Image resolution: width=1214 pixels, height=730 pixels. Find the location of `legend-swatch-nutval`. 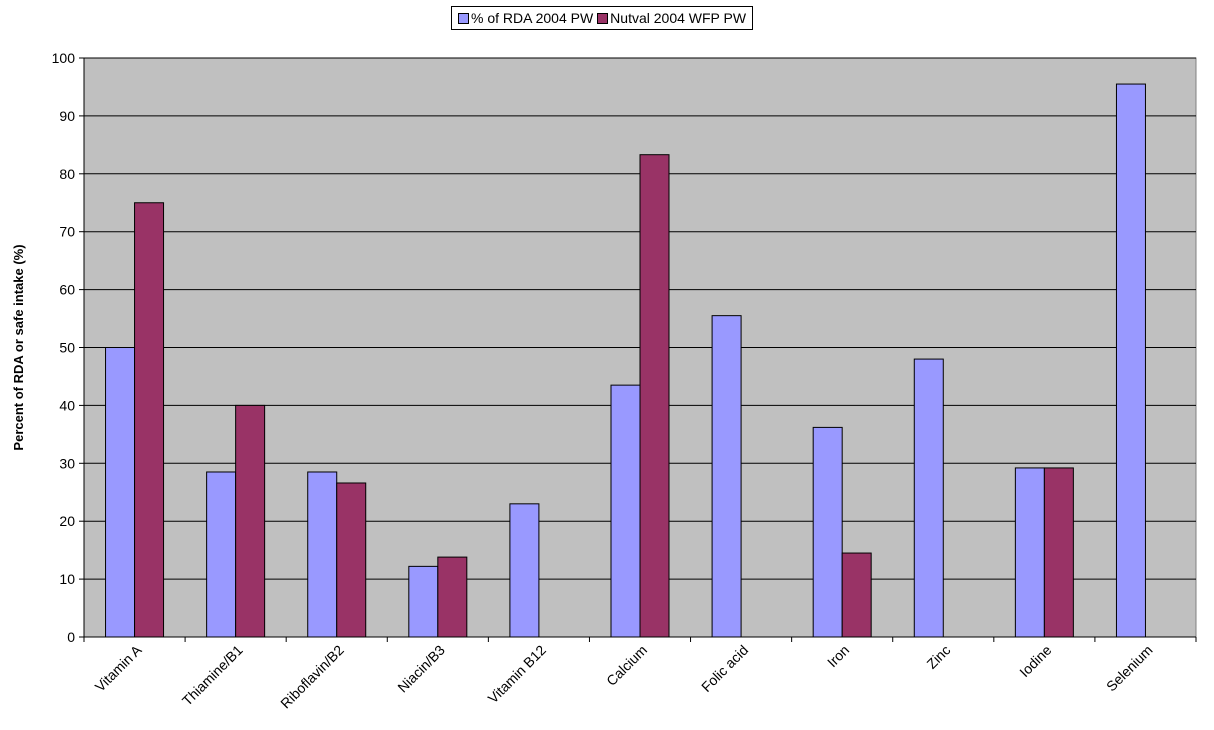

legend-swatch-nutval is located at coordinates (603, 18).